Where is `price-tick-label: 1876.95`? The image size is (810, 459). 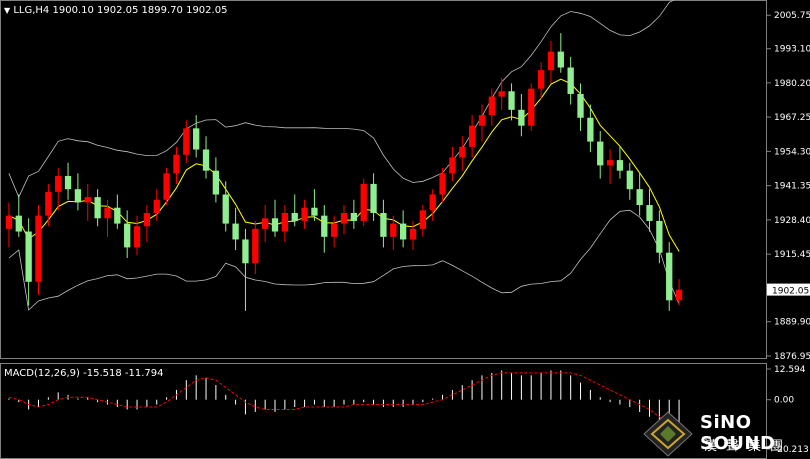
price-tick-label: 1876.95 is located at coordinates (792, 355).